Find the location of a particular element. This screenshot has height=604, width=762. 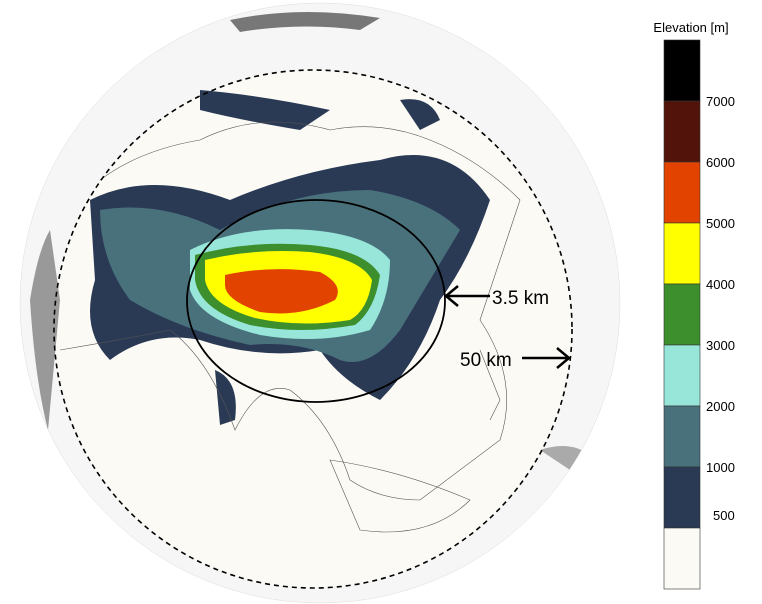

inner-domain-ellipse is located at coordinates (316, 301).